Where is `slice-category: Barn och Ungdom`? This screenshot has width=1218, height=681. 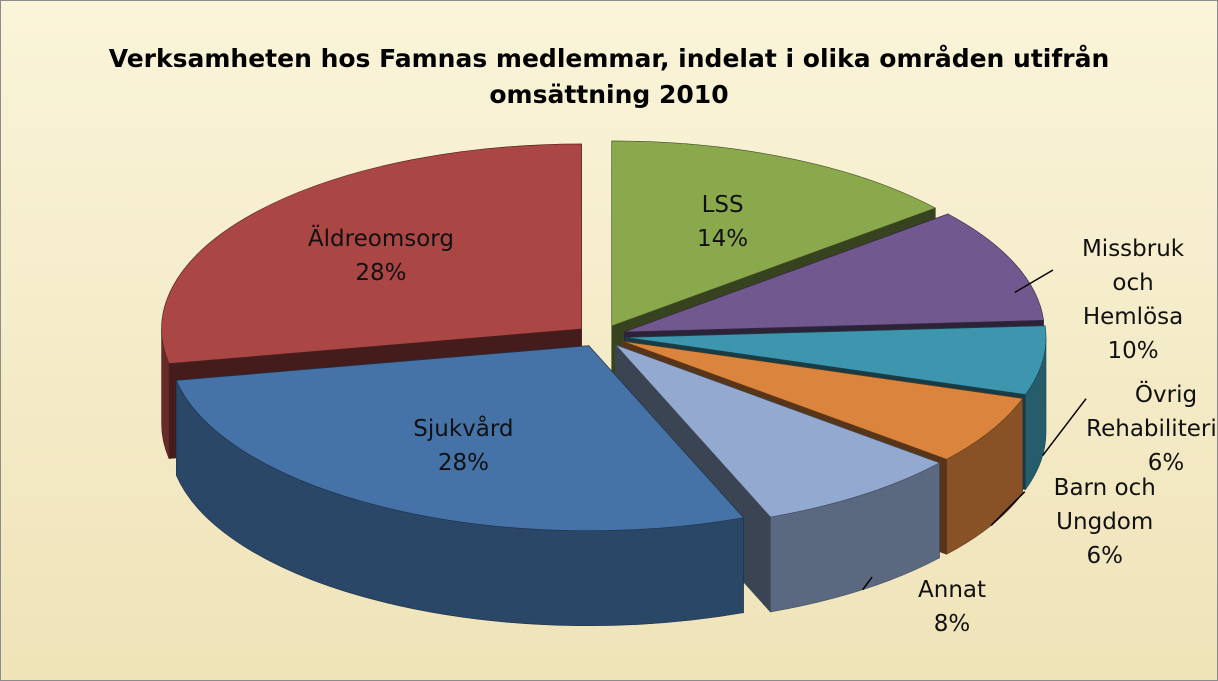
slice-category: Barn och Ungdom is located at coordinates (1104, 504).